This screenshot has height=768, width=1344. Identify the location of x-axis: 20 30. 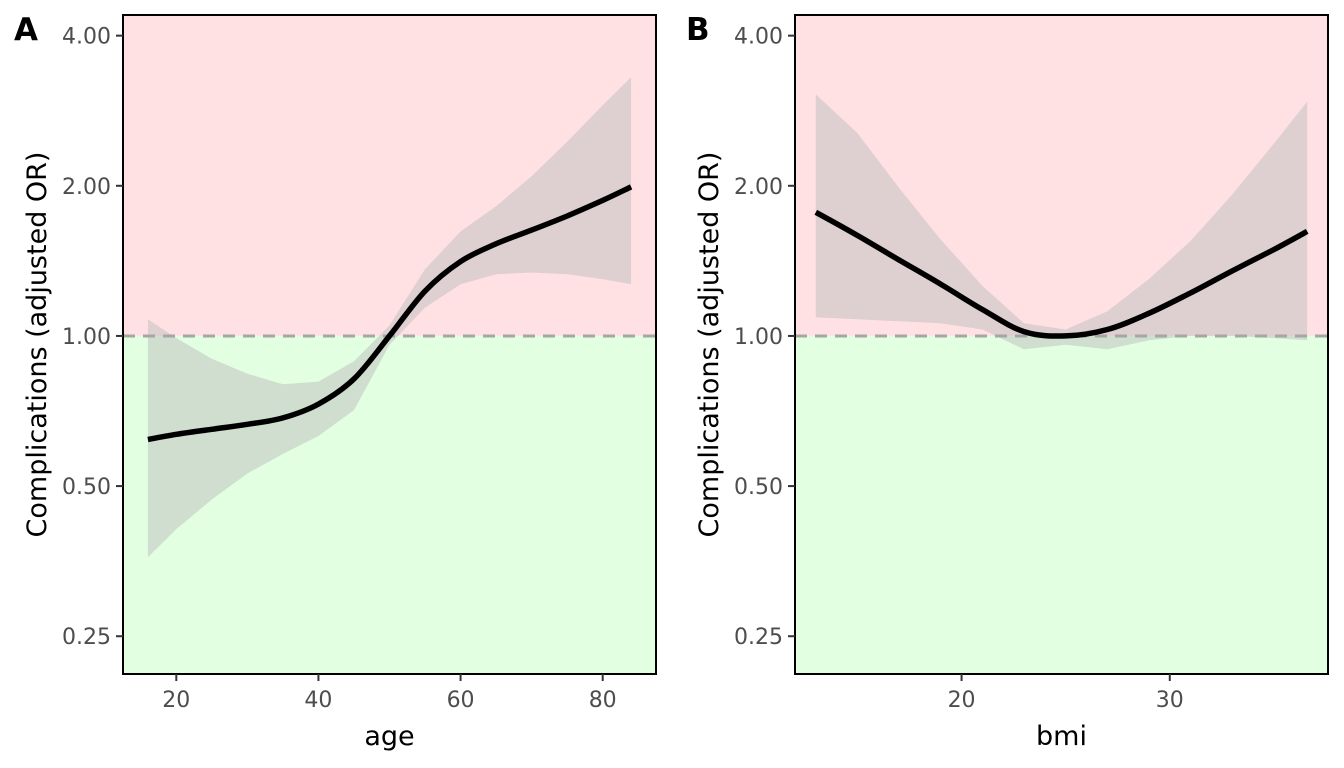
(1066, 693).